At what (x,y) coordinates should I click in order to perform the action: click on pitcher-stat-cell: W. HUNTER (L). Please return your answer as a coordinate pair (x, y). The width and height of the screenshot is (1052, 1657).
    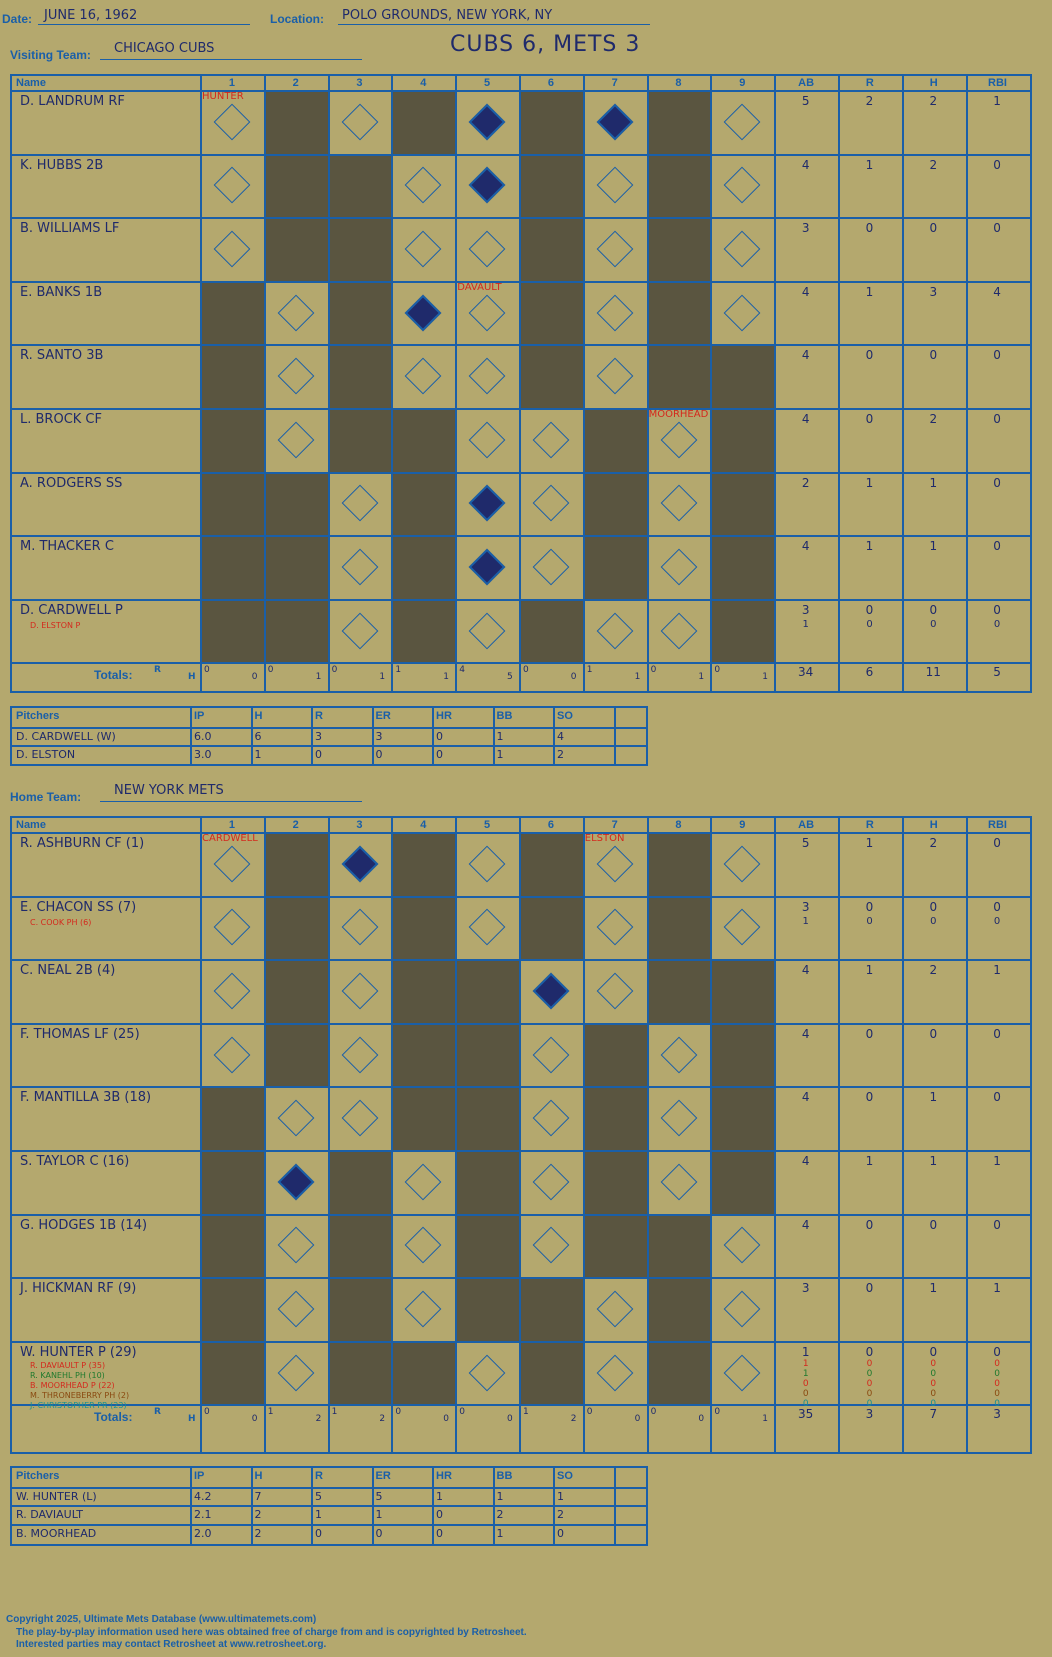
    Looking at the image, I should click on (56, 1496).